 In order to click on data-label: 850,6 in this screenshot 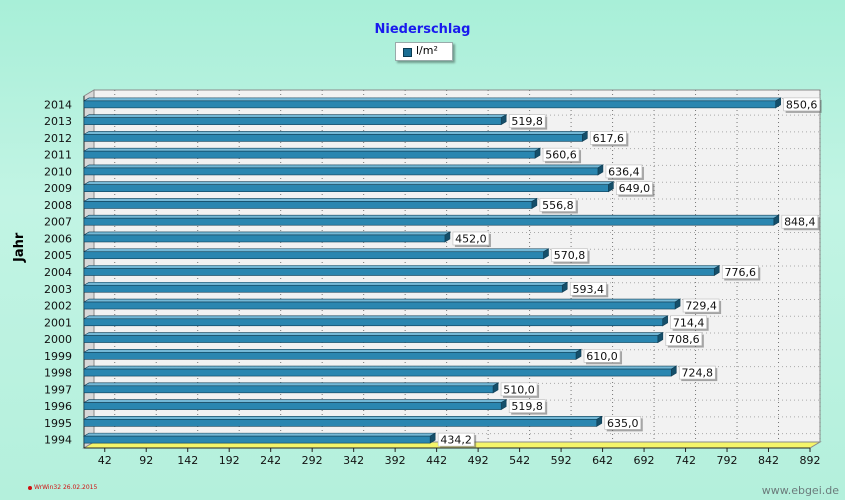, I will do `click(802, 104)`.